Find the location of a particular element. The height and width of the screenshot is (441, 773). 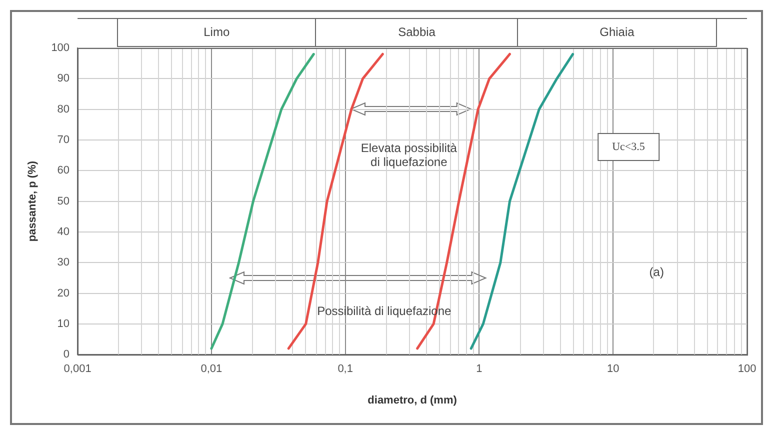

text: Ghiaia is located at coordinates (617, 32).